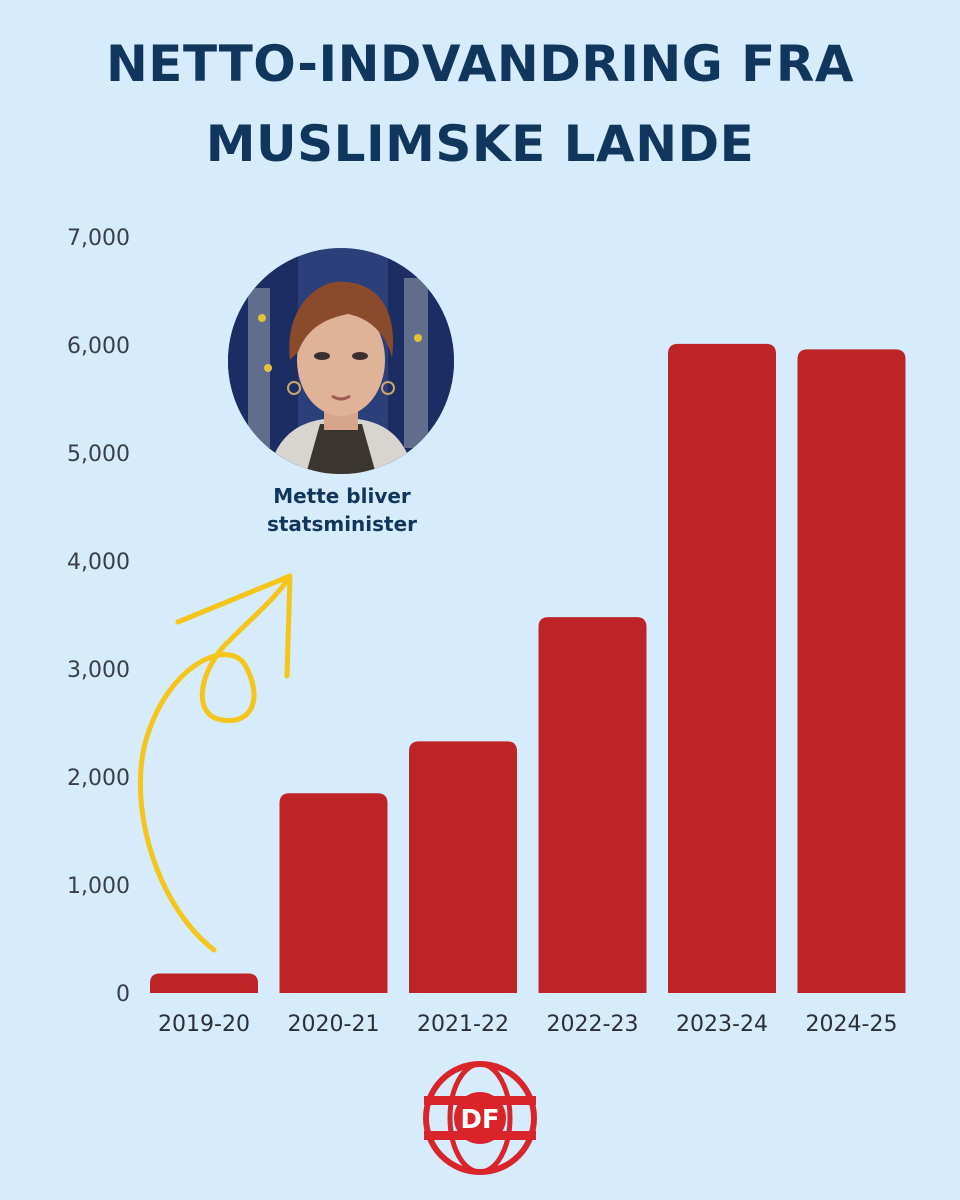 This screenshot has height=1200, width=960. I want to click on svg-text: DF, so click(479, 1120).